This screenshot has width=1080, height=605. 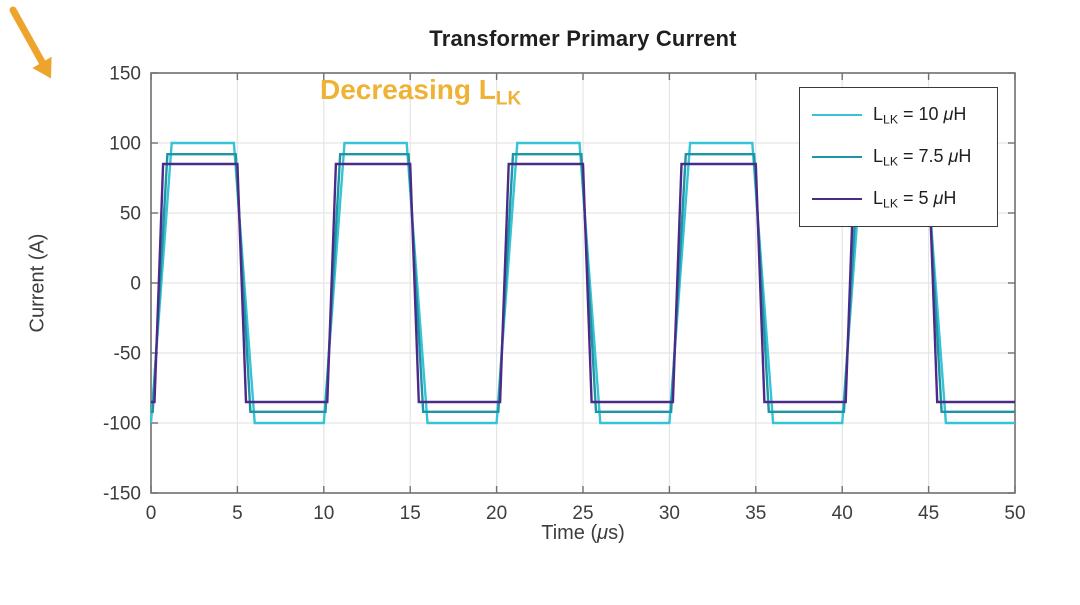 I want to click on decreasing-arrow, so click(x=30, y=42).